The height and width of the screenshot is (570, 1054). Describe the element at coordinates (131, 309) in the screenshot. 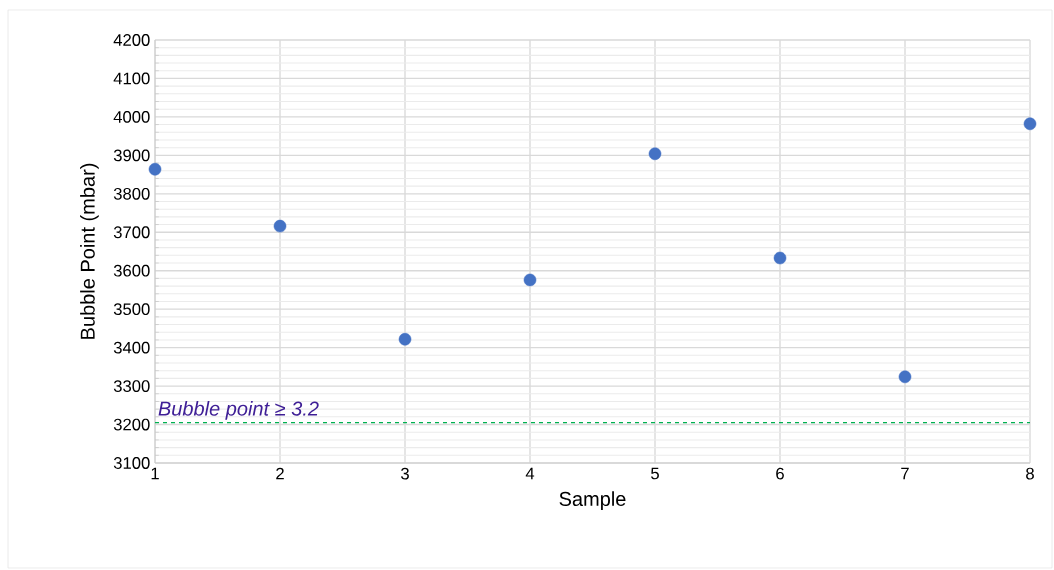

I see `y-tick-label: 3500` at that location.